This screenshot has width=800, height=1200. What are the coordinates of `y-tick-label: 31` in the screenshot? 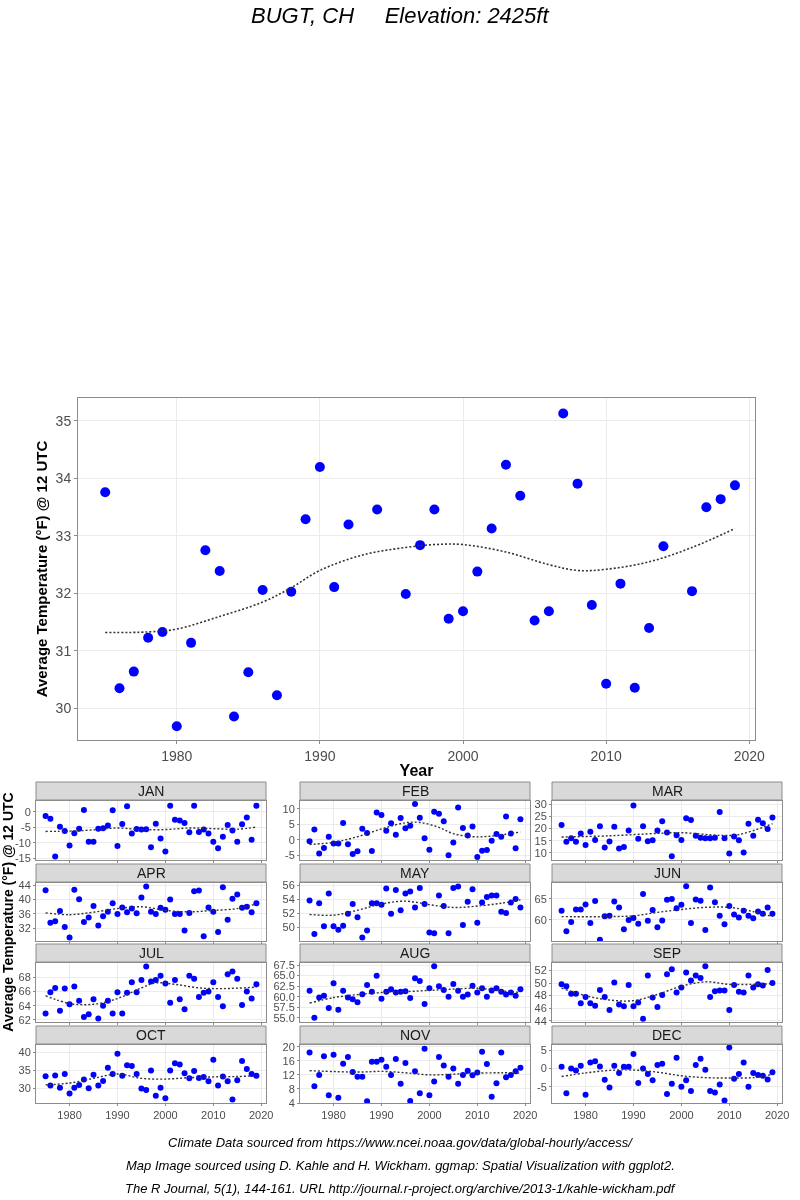 It's located at (63, 650).